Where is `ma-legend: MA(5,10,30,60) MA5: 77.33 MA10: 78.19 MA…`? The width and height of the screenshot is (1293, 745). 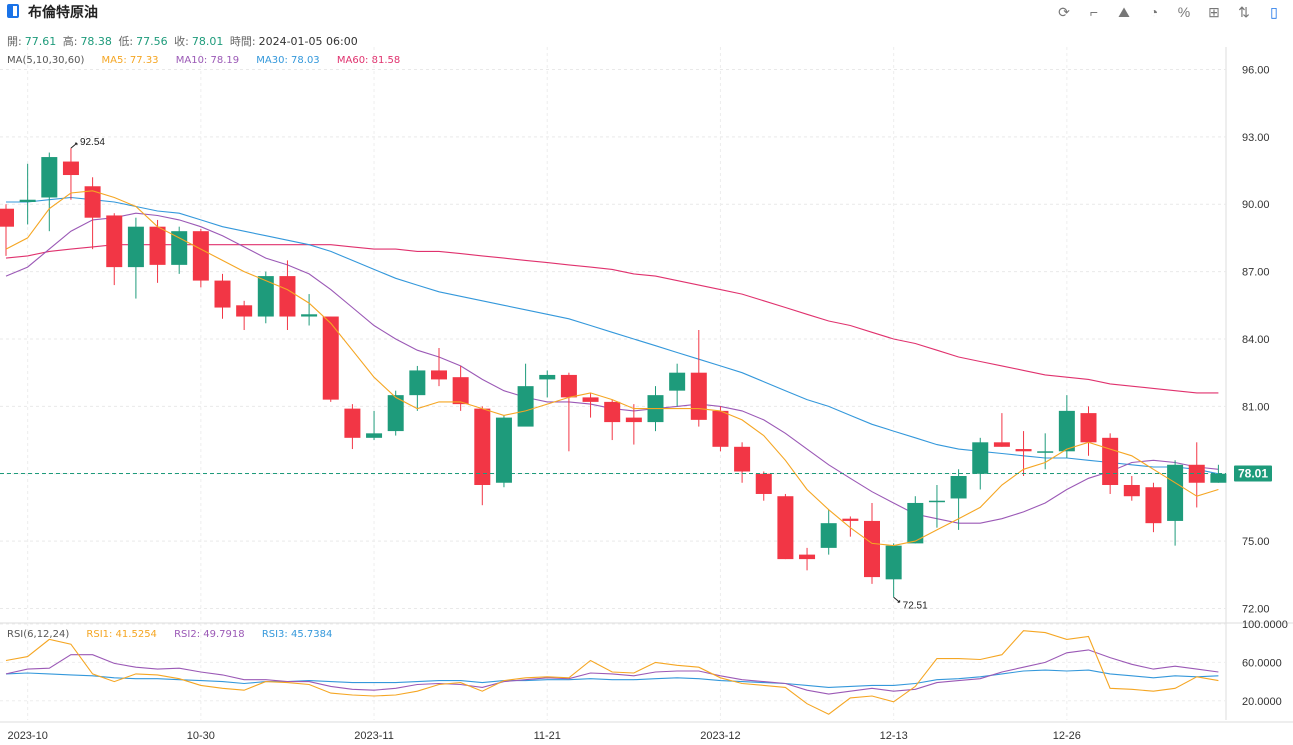
ma-legend: MA(5,10,30,60) MA5: 77.33 MA10: 78.19 MA… is located at coordinates (210, 60).